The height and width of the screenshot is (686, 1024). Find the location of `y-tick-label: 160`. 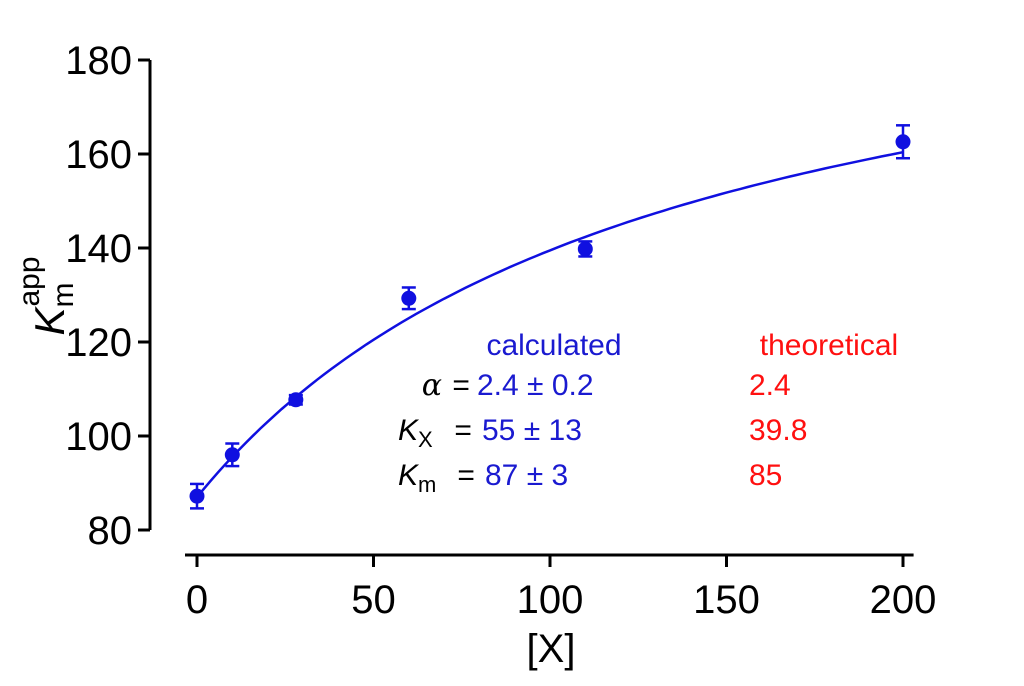

y-tick-label: 160 is located at coordinates (98, 155).